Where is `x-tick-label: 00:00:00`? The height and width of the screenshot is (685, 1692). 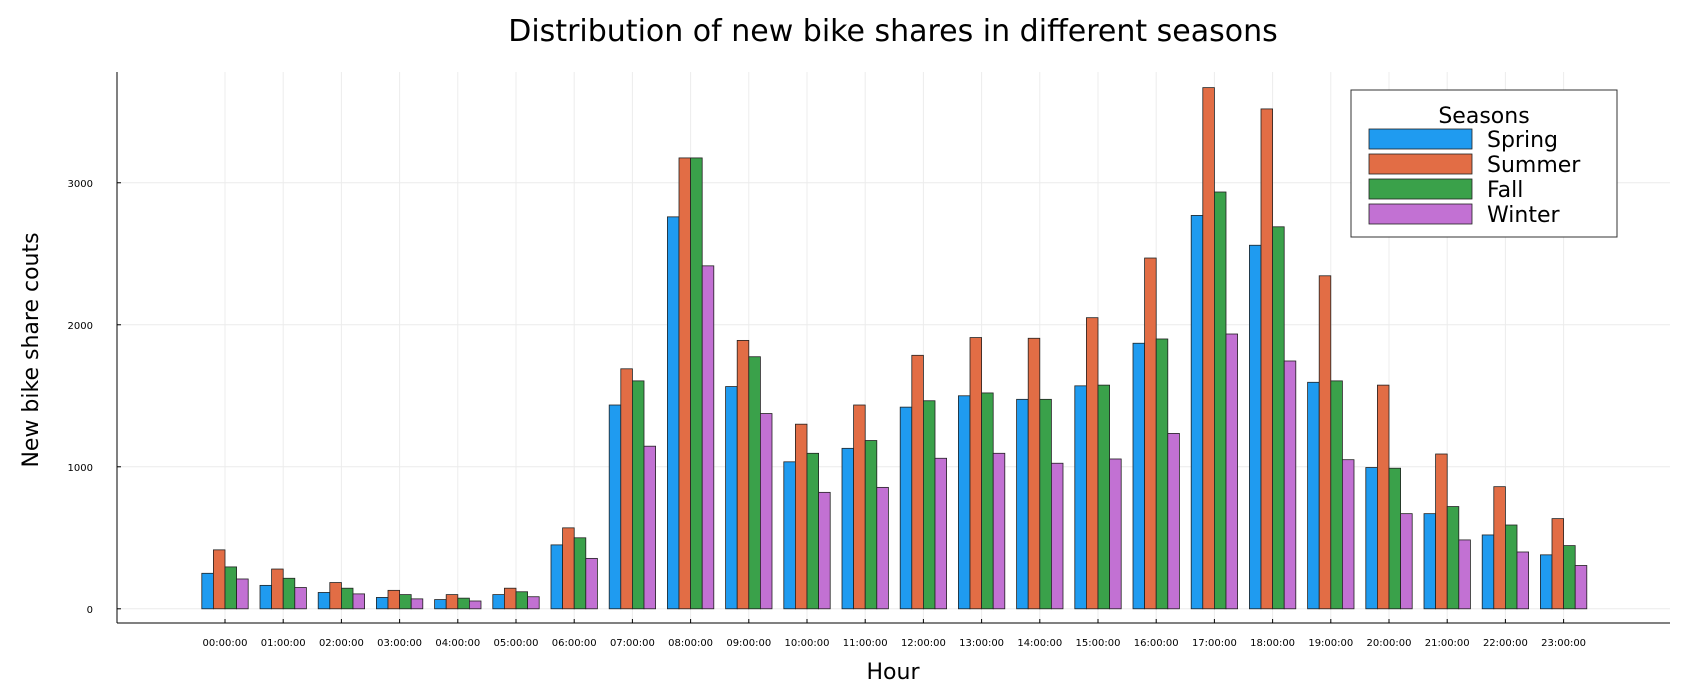
x-tick-label: 00:00:00 is located at coordinates (225, 643).